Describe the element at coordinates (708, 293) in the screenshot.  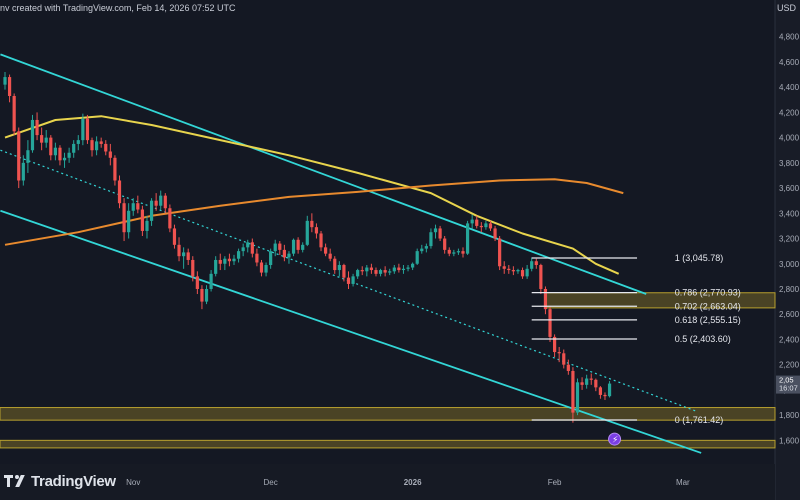
I see `fib-level-label-1: 0.786 (2,770.93)` at that location.